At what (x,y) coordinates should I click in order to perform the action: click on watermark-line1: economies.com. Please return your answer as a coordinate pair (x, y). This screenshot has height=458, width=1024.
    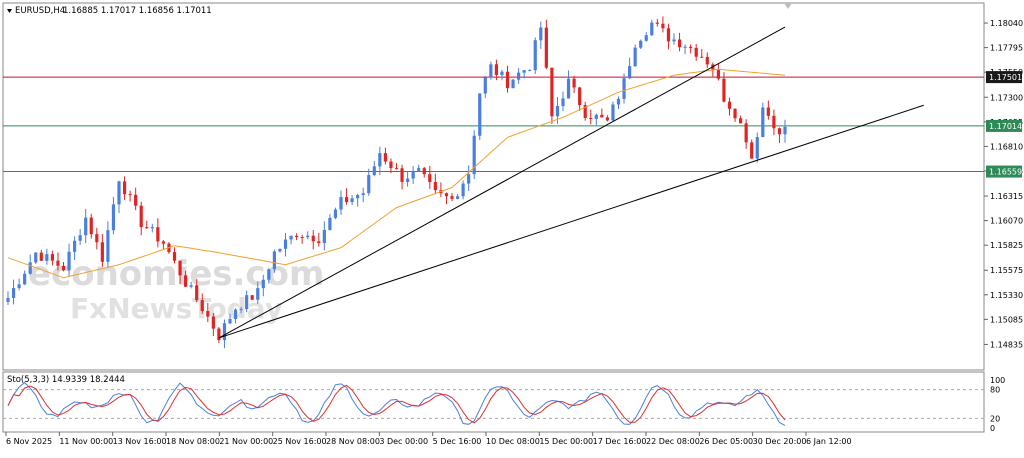
    Looking at the image, I should click on (176, 274).